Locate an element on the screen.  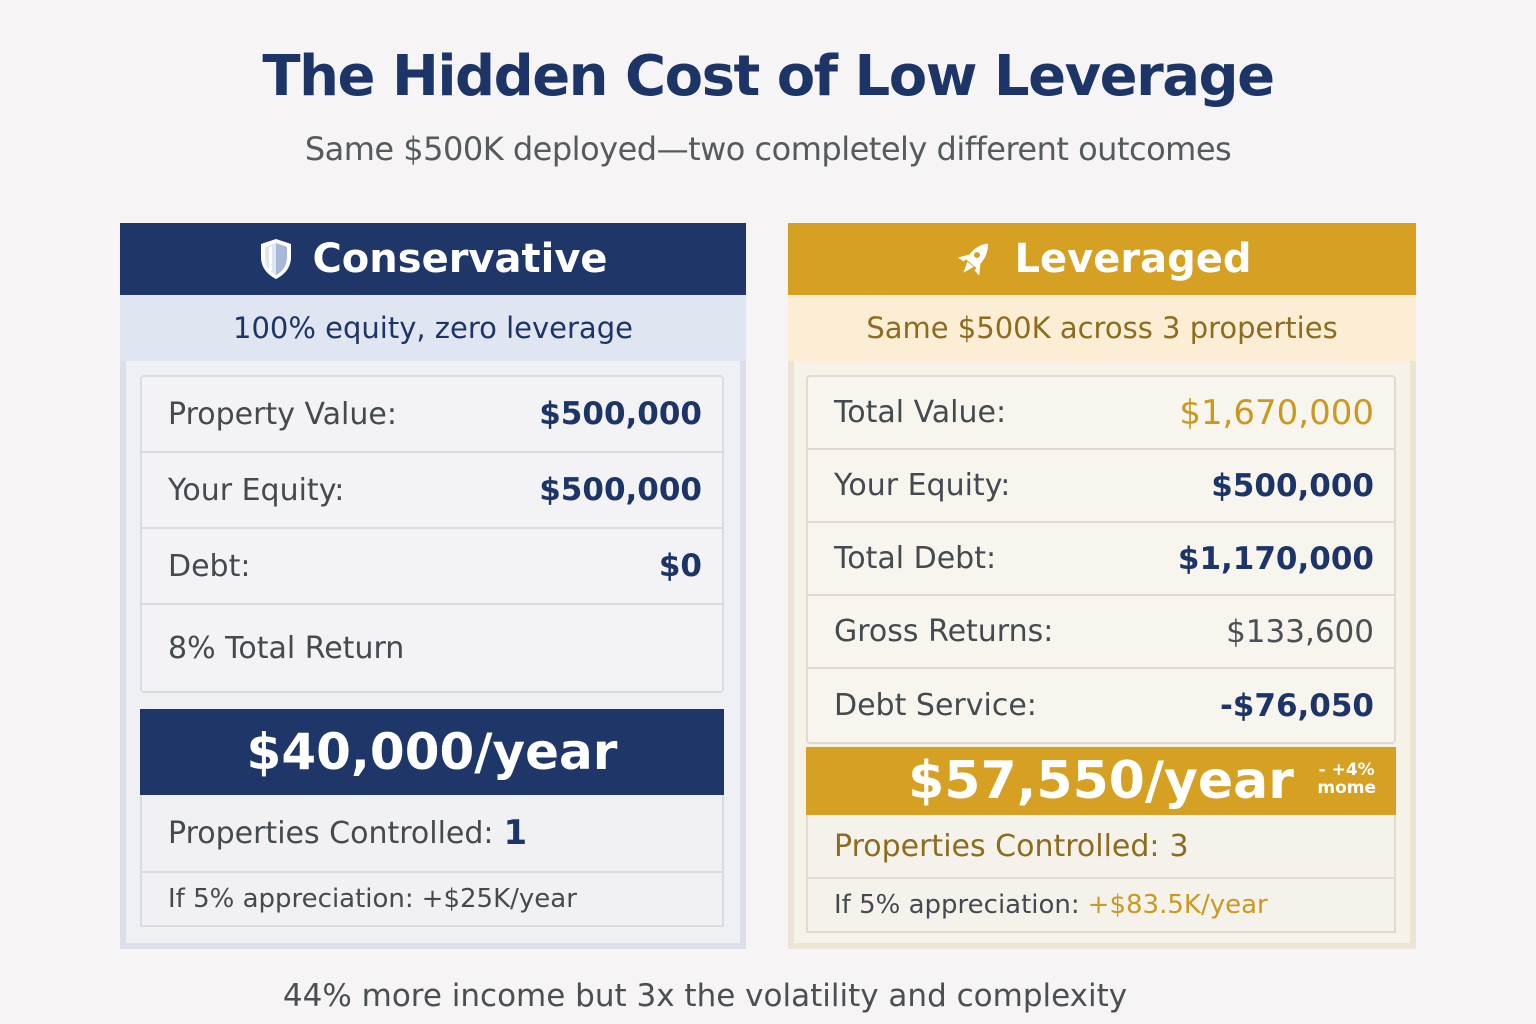
row-value: $0 is located at coordinates (680, 566).